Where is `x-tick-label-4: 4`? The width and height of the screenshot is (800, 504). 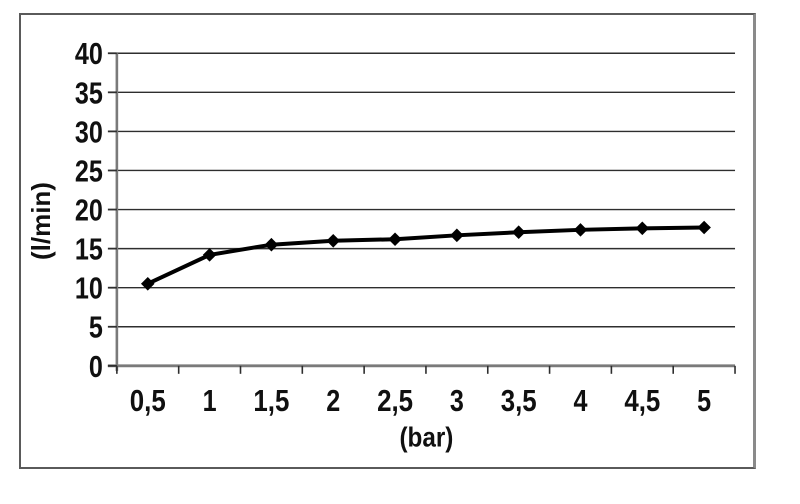 x-tick-label-4: 4 is located at coordinates (580, 400).